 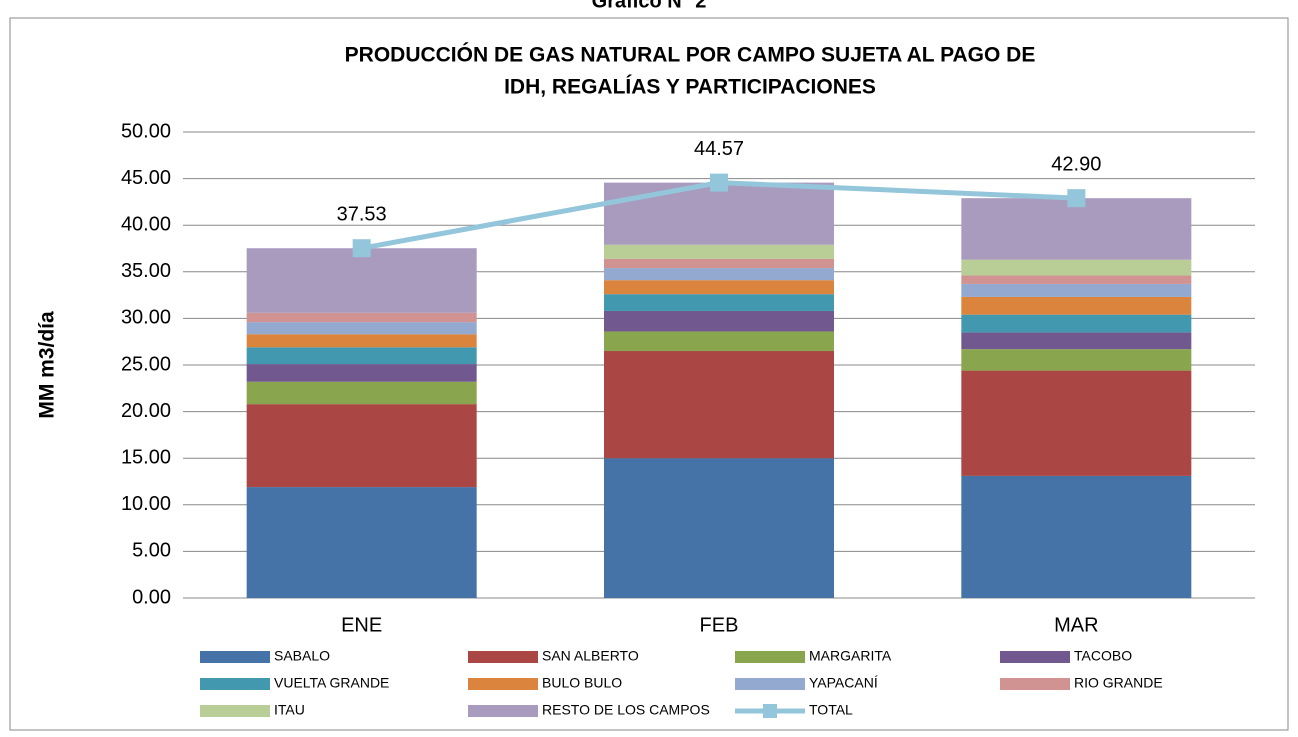 What do you see at coordinates (850, 656) in the screenshot?
I see `legend-label: MARGARITA` at bounding box center [850, 656].